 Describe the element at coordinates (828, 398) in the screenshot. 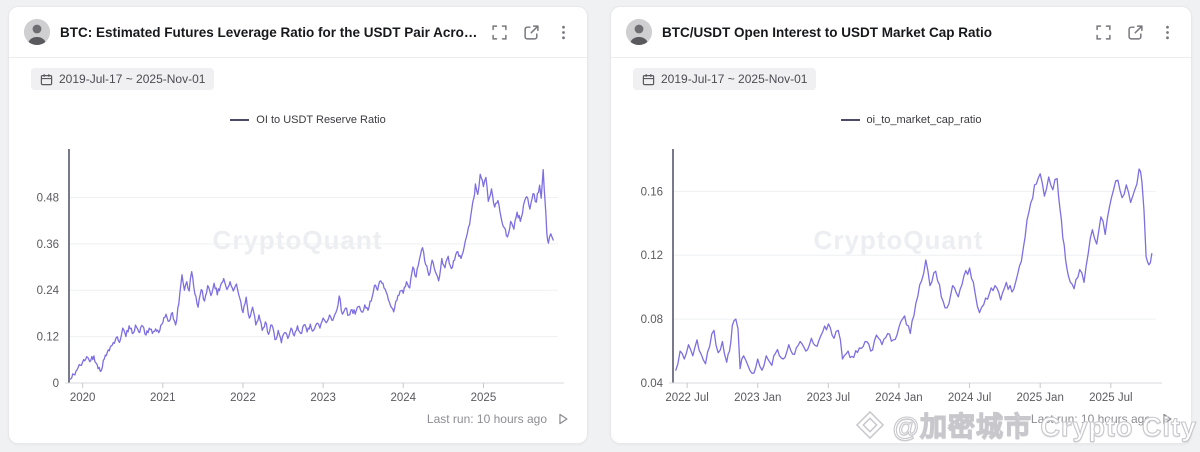

I see `svg-text: 2023 Jul` at that location.